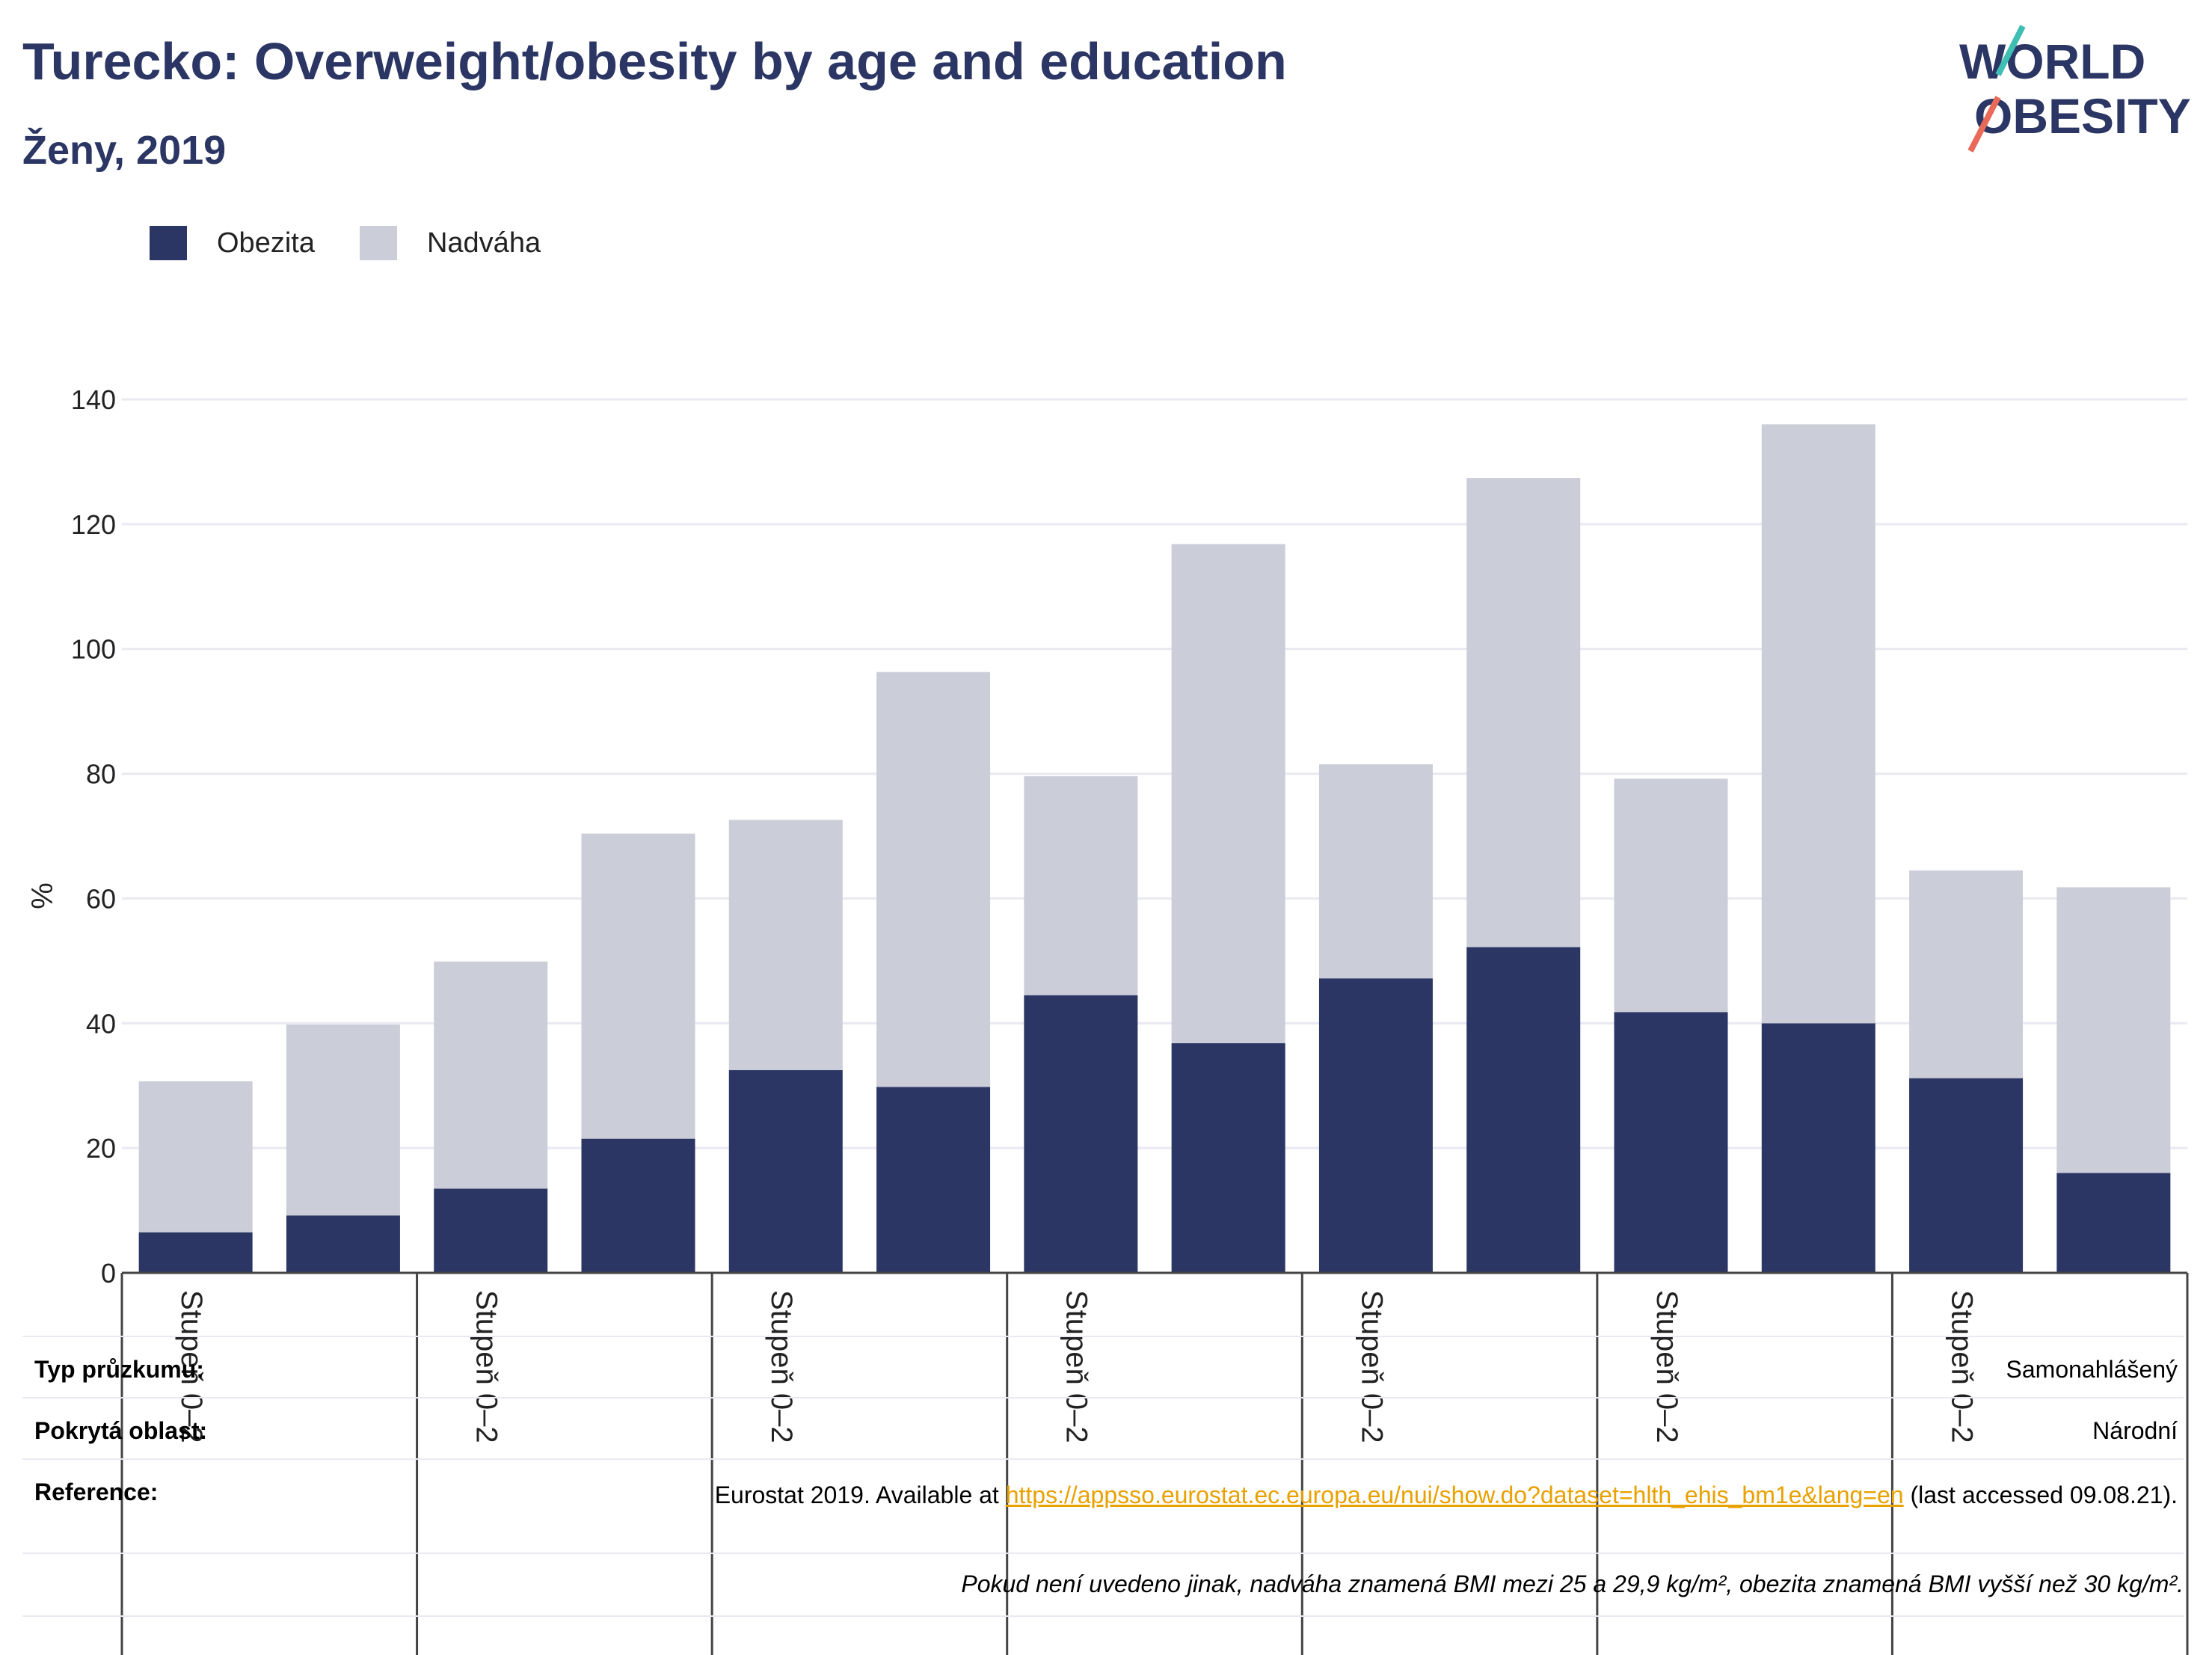  Describe the element at coordinates (93, 524) in the screenshot. I see `y-tick-label: 120` at that location.